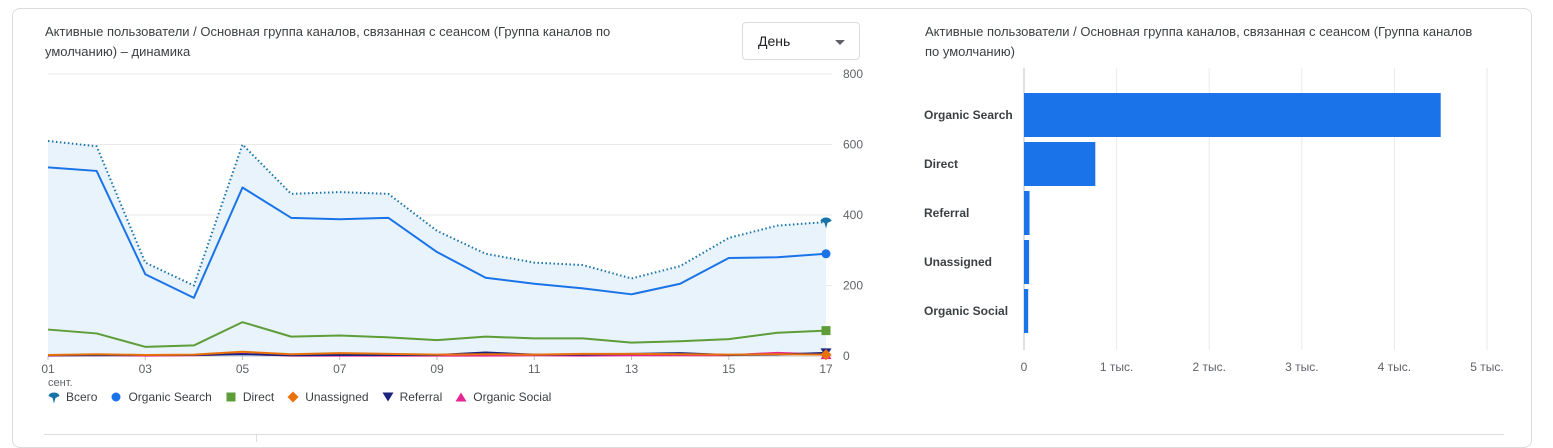  What do you see at coordinates (1301, 367) in the screenshot?
I see `x-tick-label: 3 тыс.` at bounding box center [1301, 367].